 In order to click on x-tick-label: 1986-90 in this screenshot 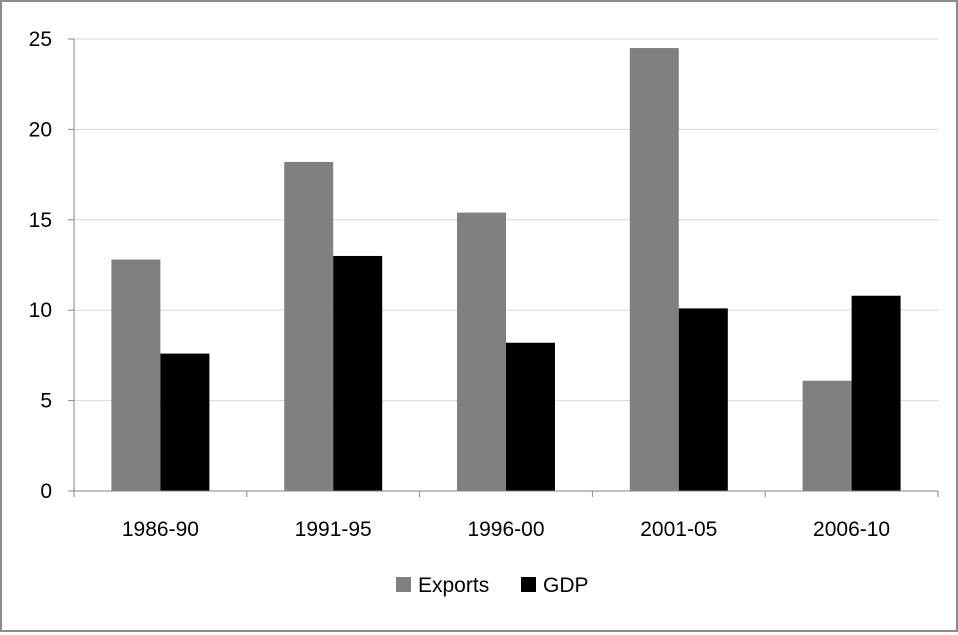, I will do `click(160, 529)`.